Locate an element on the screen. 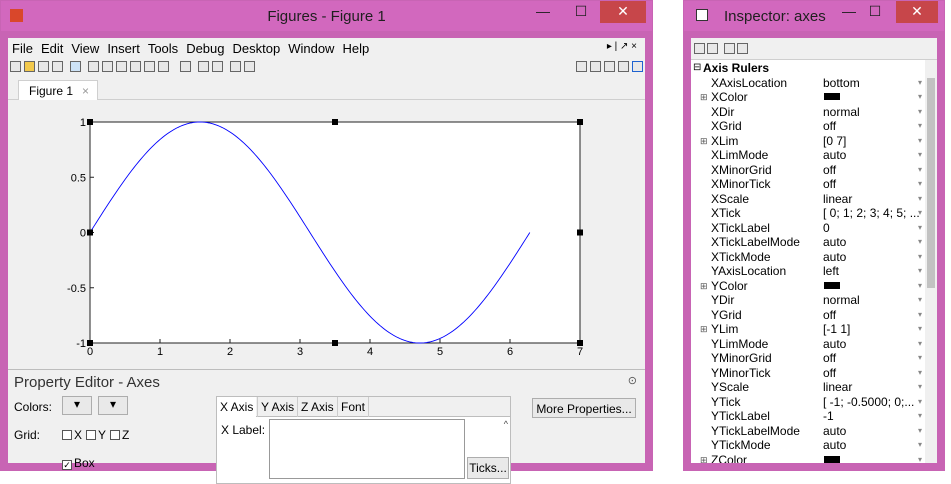 The height and width of the screenshot is (484, 951). tile-rows-icon is located at coordinates (609, 66).